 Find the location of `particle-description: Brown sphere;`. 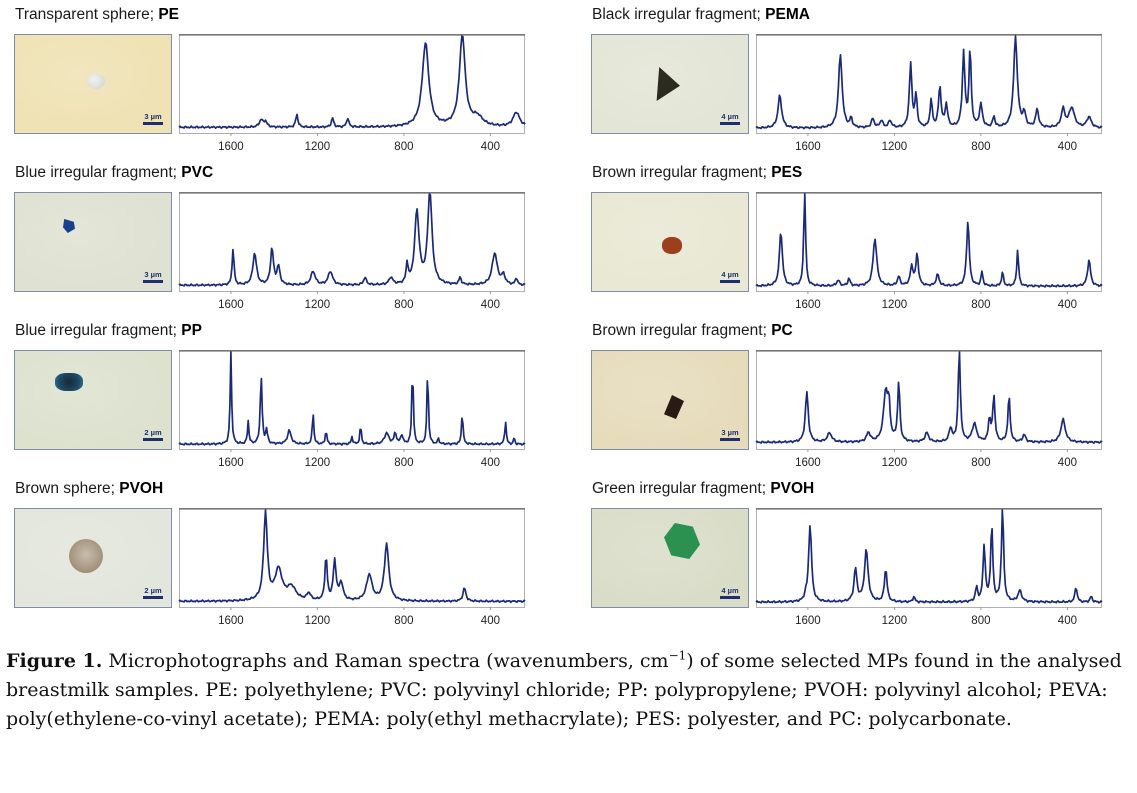

particle-description: Brown sphere; is located at coordinates (67, 488).